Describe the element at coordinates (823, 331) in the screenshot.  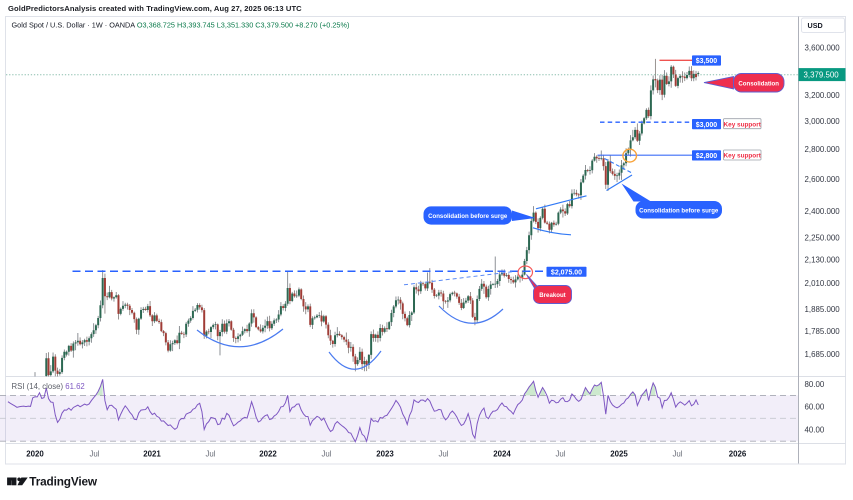
I see `svg-text: 1,785.000` at that location.